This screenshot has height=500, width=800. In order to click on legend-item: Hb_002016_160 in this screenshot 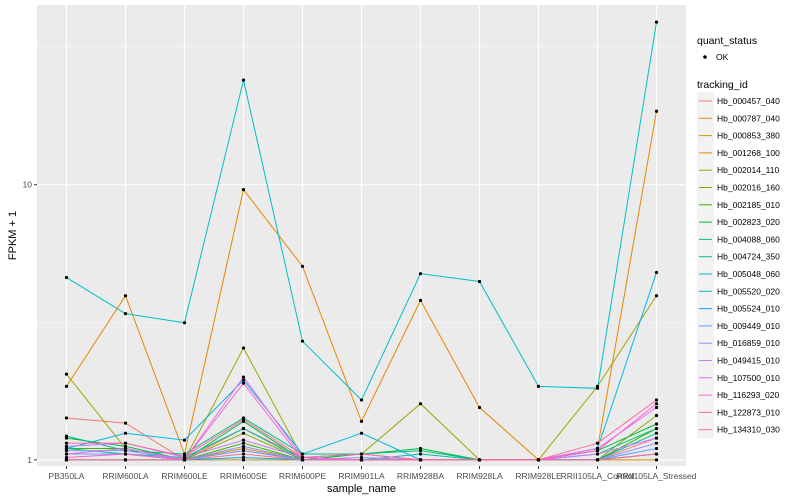, I will do `click(738, 187)`.